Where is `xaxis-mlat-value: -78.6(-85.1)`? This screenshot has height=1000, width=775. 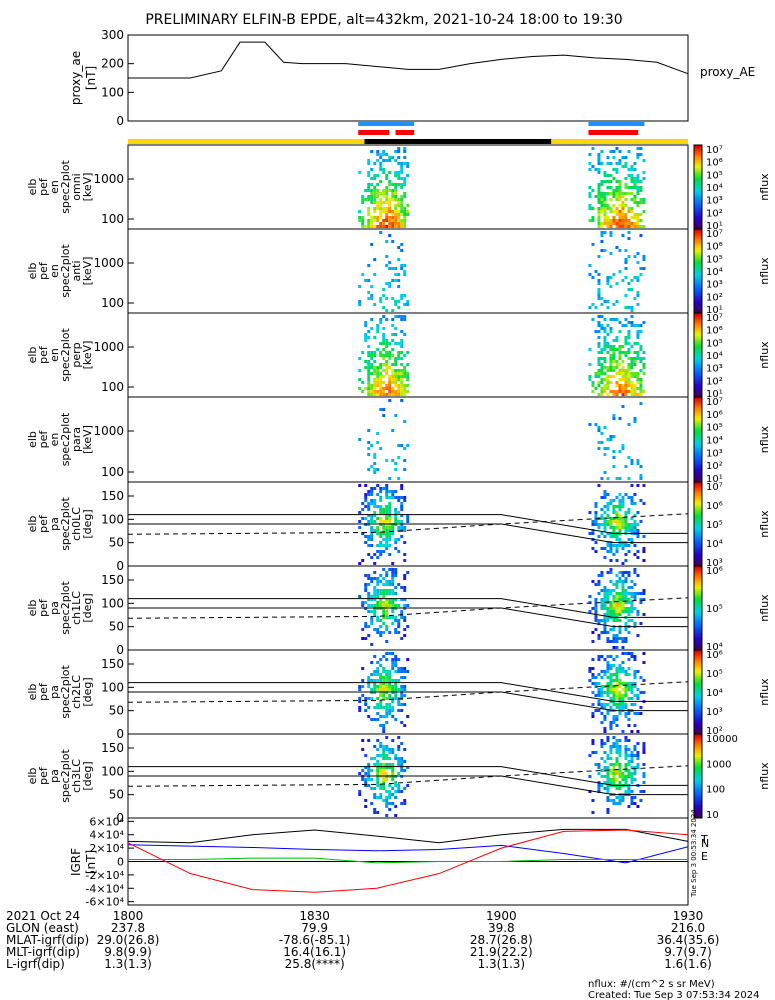 xaxis-mlat-value: -78.6(-85.1) is located at coordinates (314, 940).